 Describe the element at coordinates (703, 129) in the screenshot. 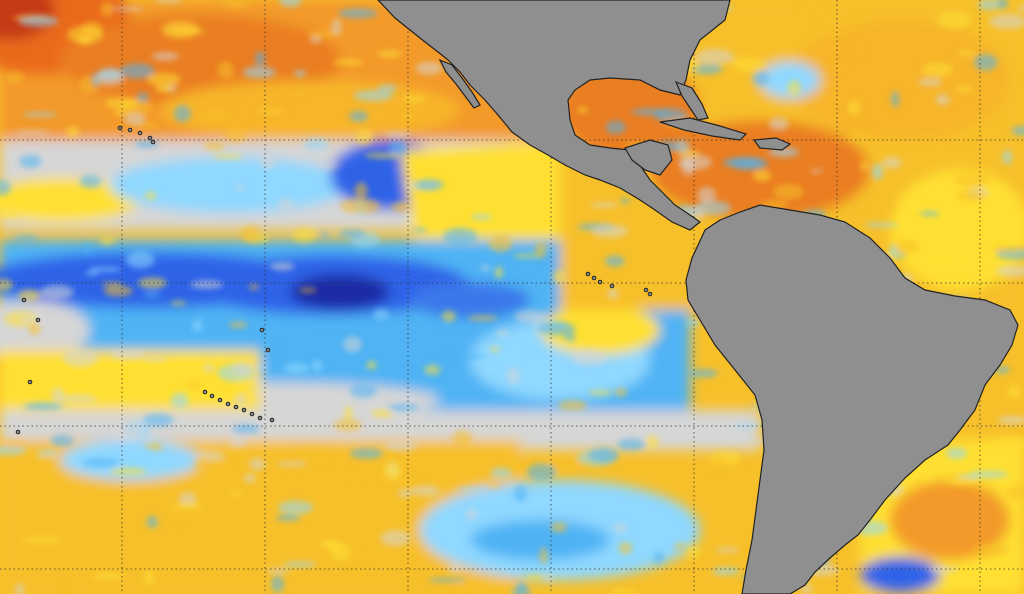

I see `cuba-landmass` at that location.